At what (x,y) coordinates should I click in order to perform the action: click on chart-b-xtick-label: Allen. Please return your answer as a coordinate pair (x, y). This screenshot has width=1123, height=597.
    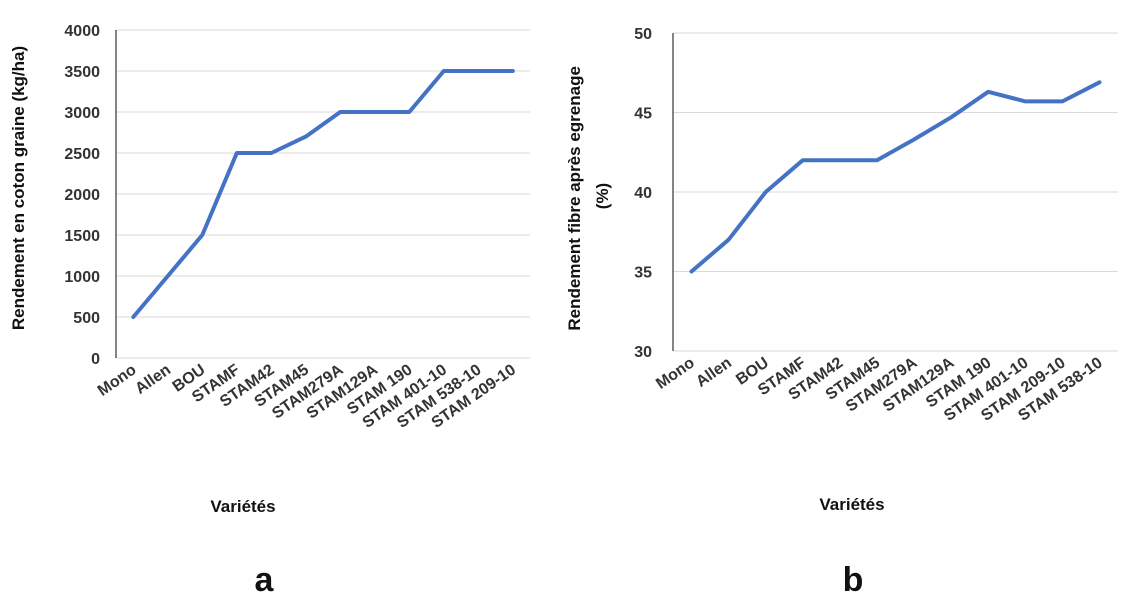
    Looking at the image, I should click on (714, 372).